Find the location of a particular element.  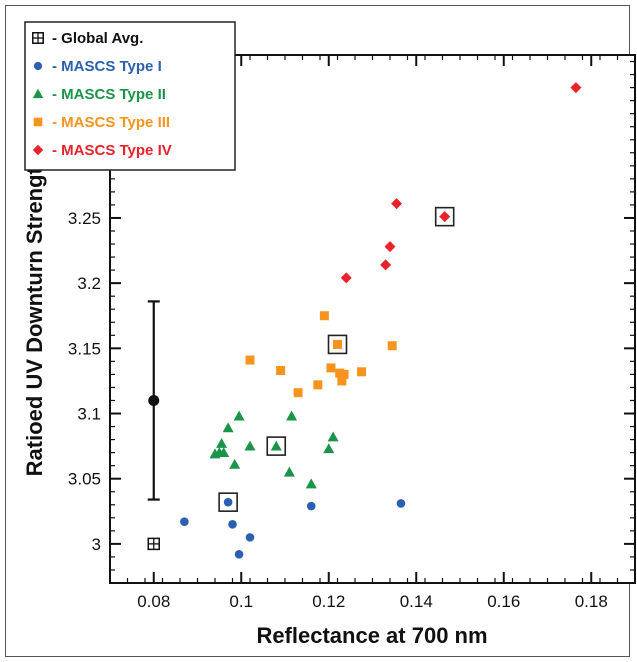

x-tick-label: 0.12 is located at coordinates (328, 601).